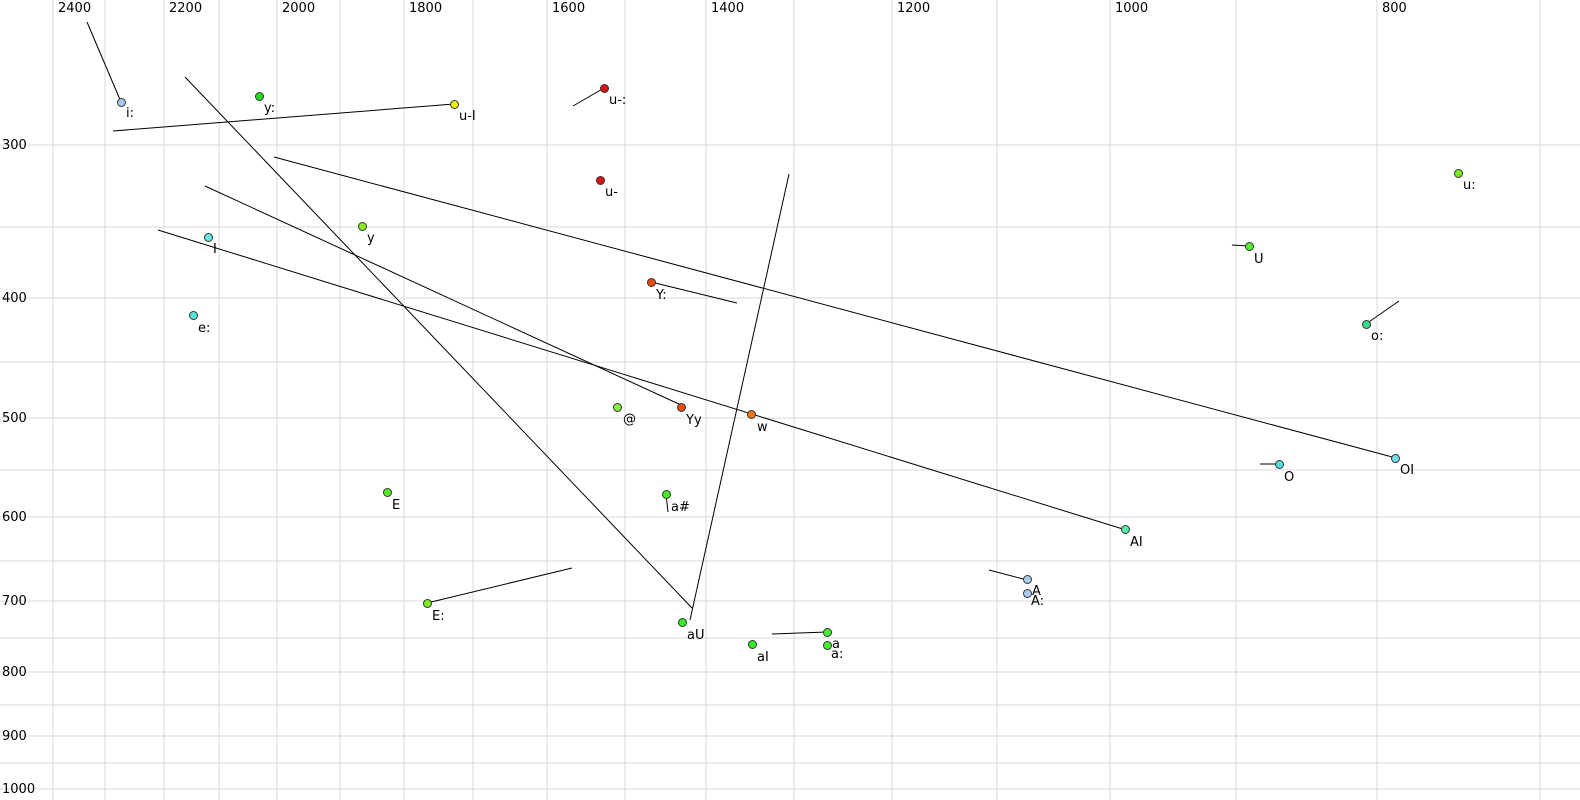 The width and height of the screenshot is (1580, 800). What do you see at coordinates (629, 419) in the screenshot?
I see `vowel-point-label: @` at bounding box center [629, 419].